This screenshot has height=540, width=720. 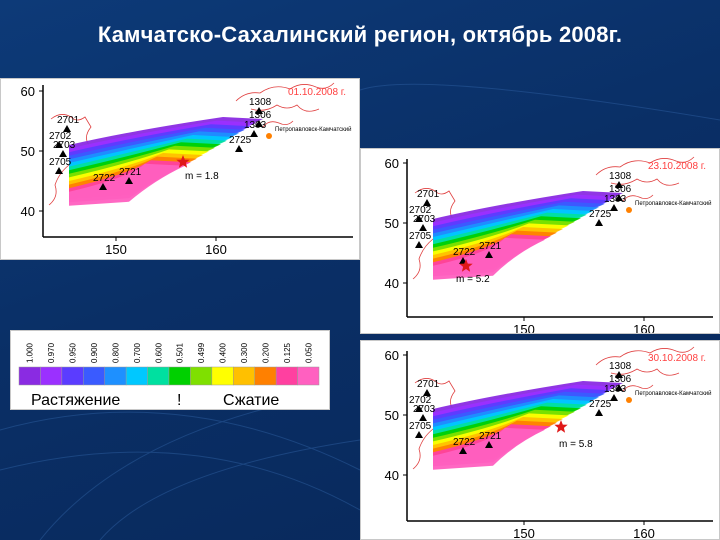 What do you see at coordinates (677, 358) in the screenshot?
I see `map-date: 30.10.2008 г.` at bounding box center [677, 358].